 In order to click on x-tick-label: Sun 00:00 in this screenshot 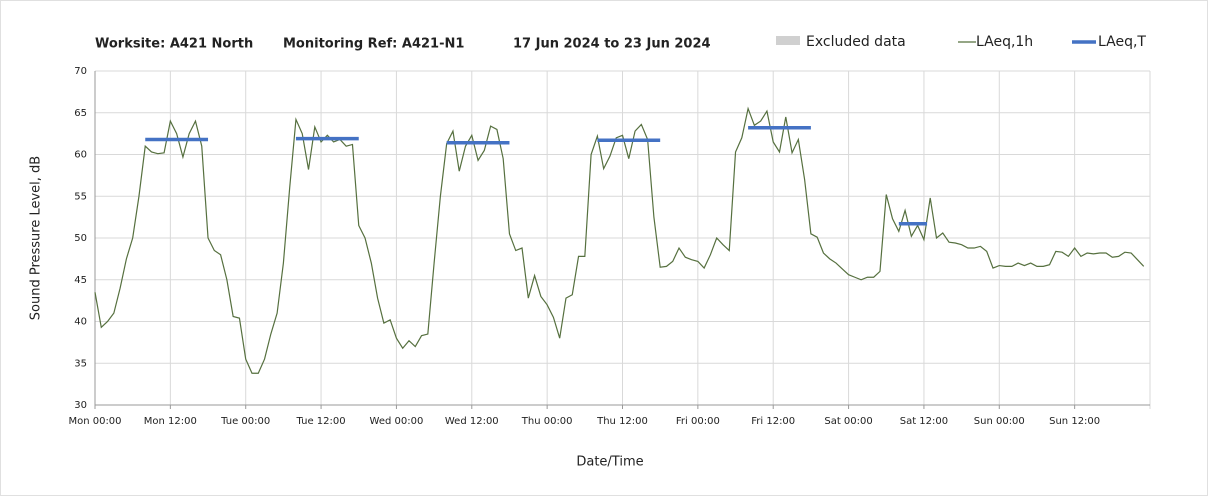, I will do `click(999, 421)`.